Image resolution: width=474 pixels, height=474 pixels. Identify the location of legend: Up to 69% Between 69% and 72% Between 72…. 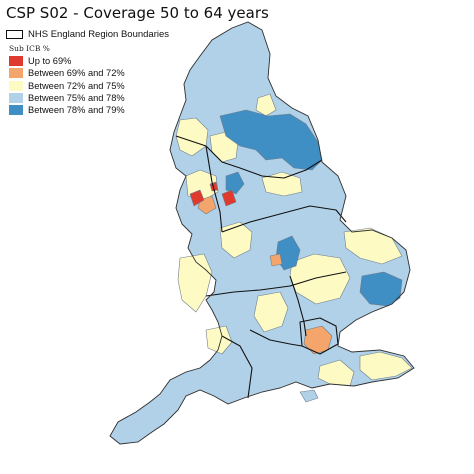
(67, 85).